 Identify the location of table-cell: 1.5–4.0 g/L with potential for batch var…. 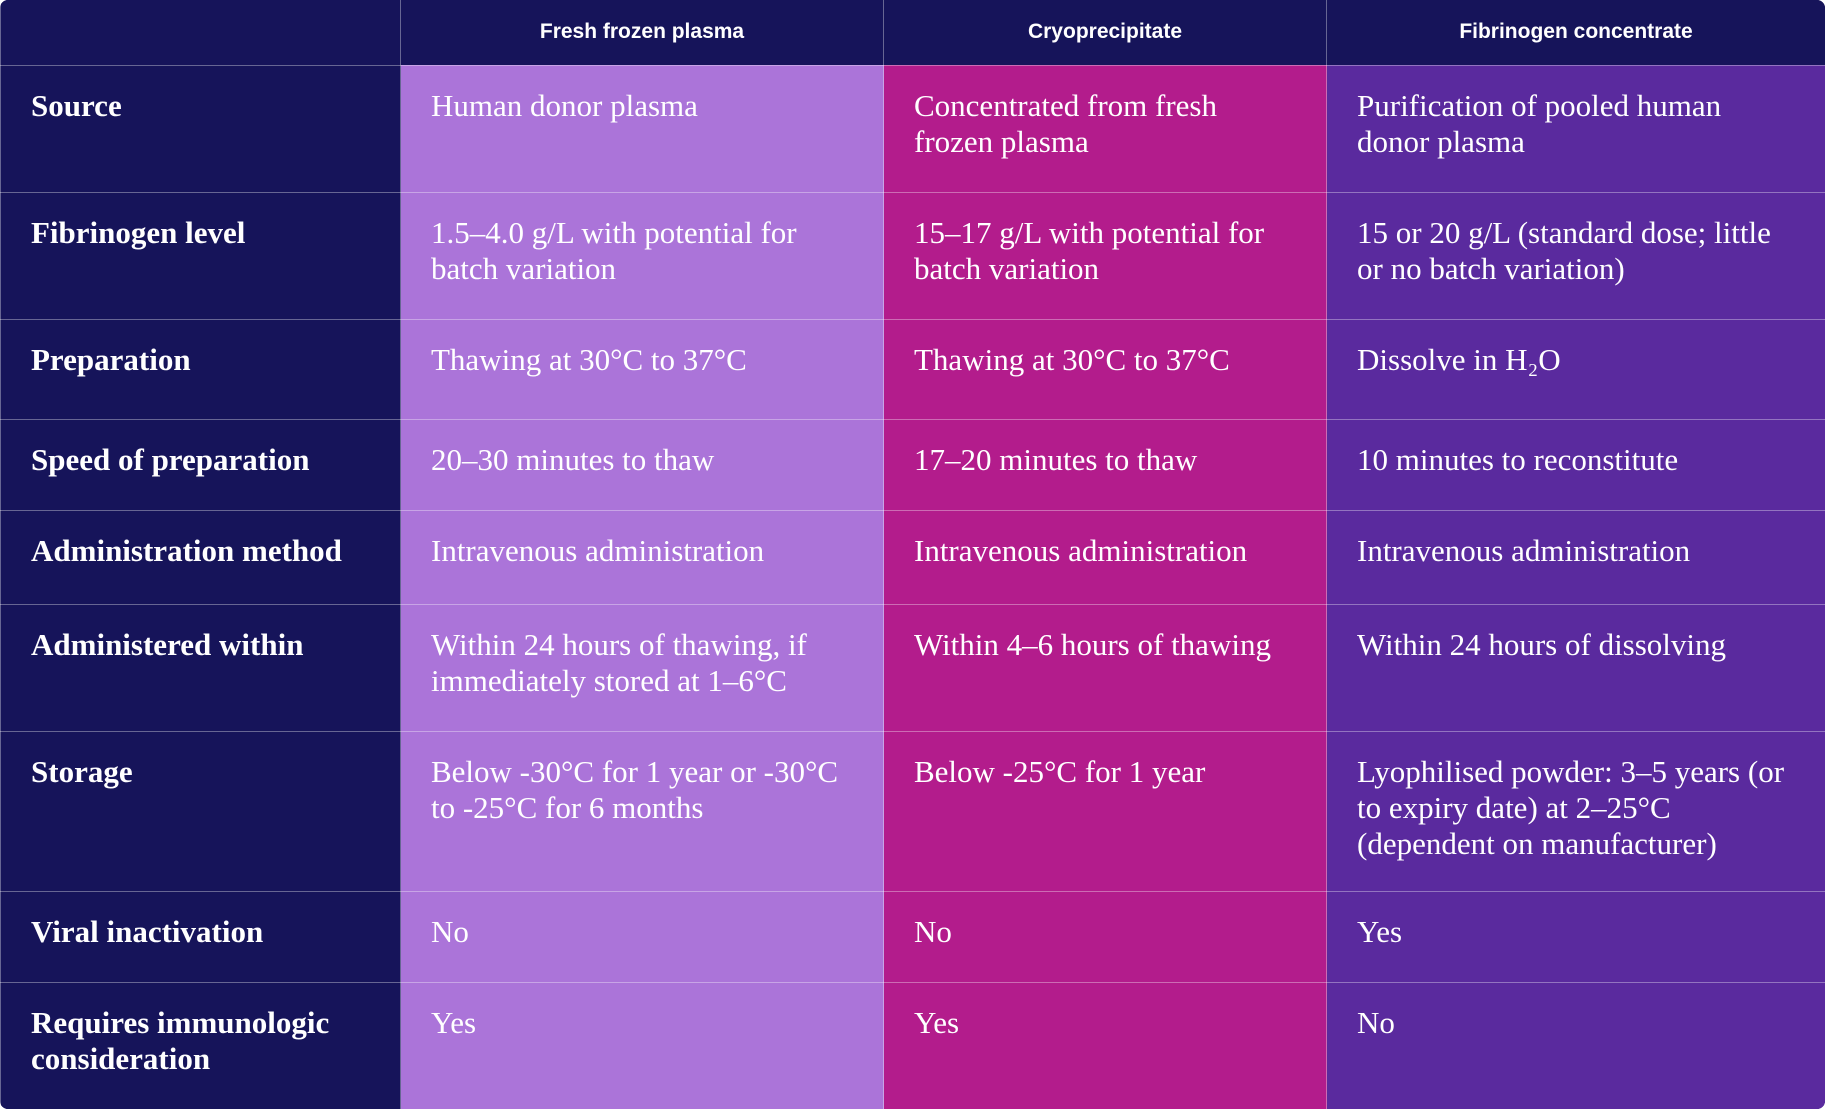
(642, 255).